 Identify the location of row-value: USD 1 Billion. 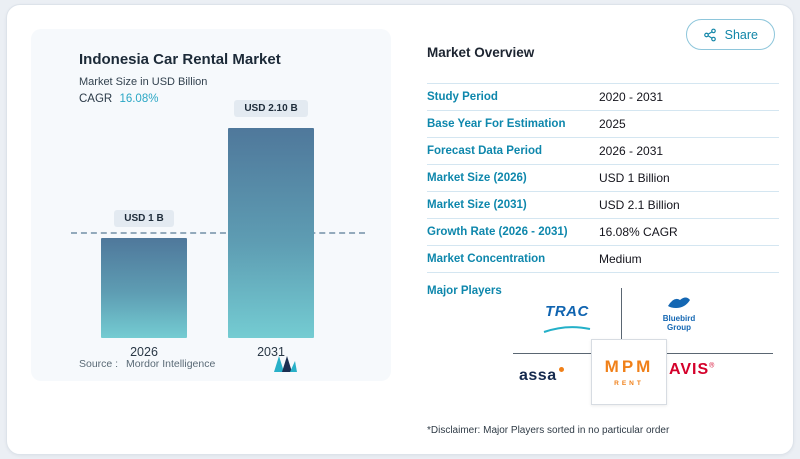
(634, 178).